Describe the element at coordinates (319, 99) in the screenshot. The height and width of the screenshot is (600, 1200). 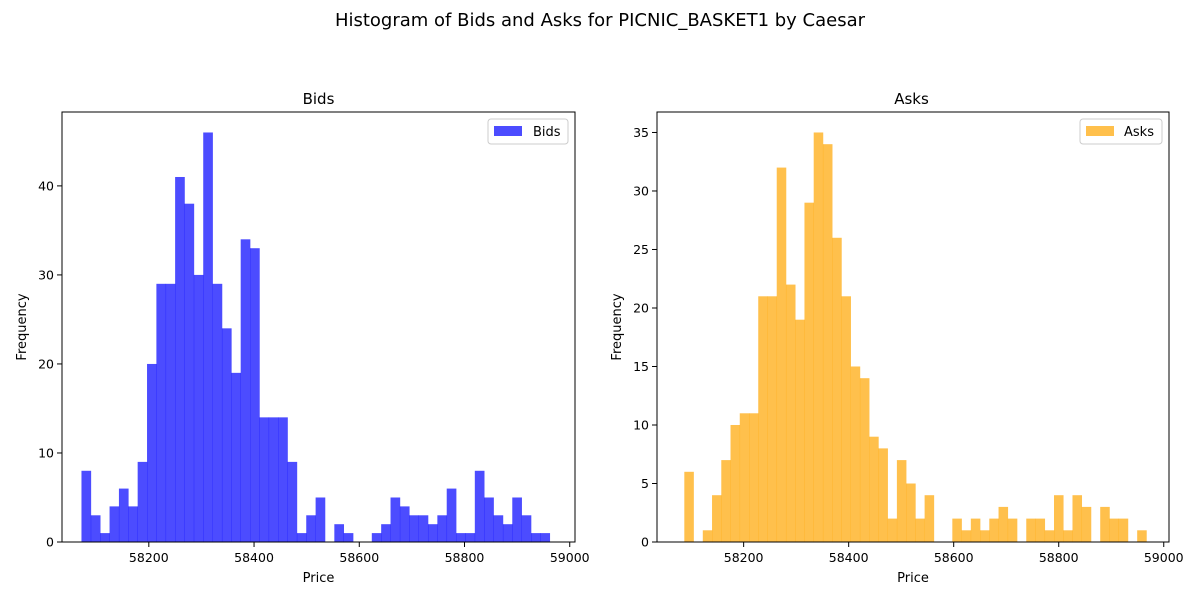
I see `bids-axes-title: Bids` at that location.